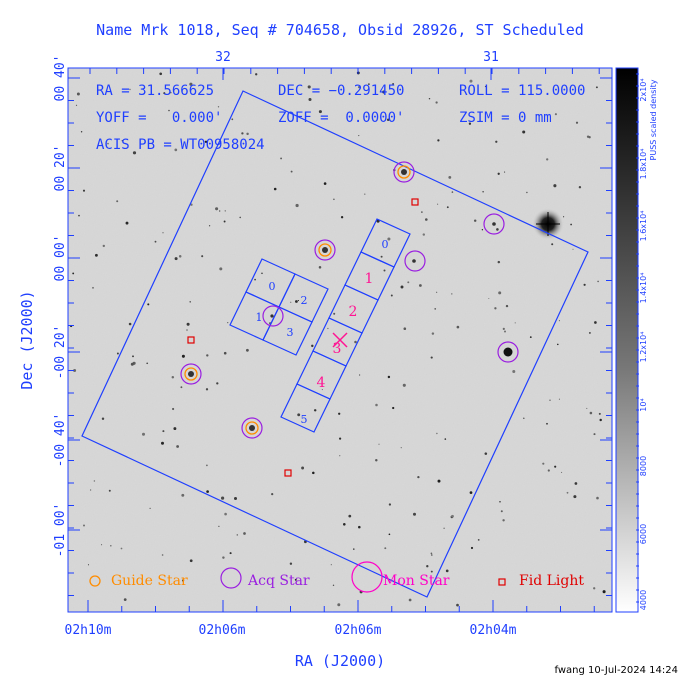  Describe the element at coordinates (502, 582) in the screenshot. I see `legend-fid-icon` at that location.